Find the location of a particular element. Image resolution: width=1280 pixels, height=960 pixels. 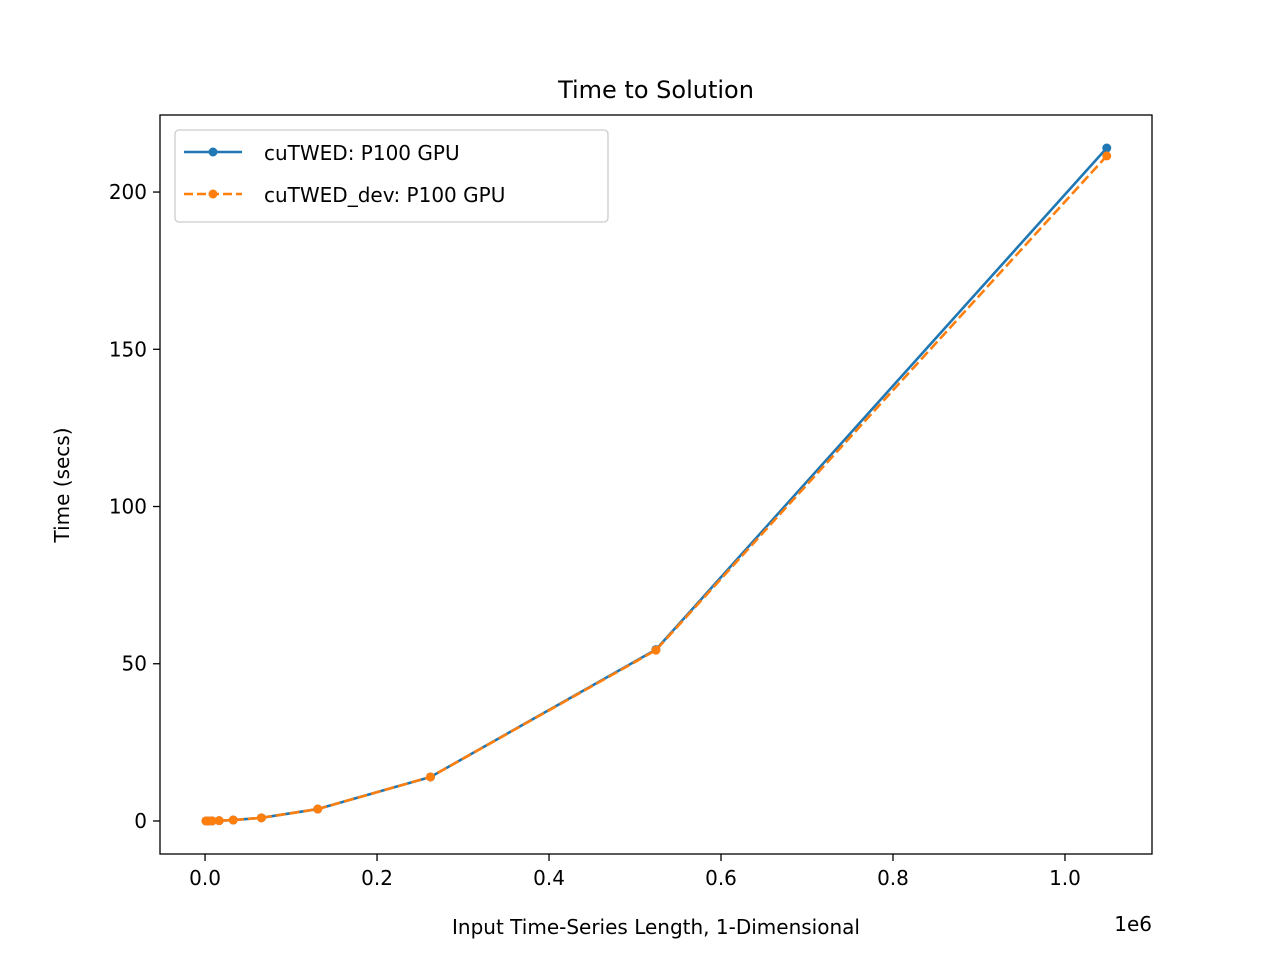

chart-title: Time to Solution is located at coordinates (655, 90).